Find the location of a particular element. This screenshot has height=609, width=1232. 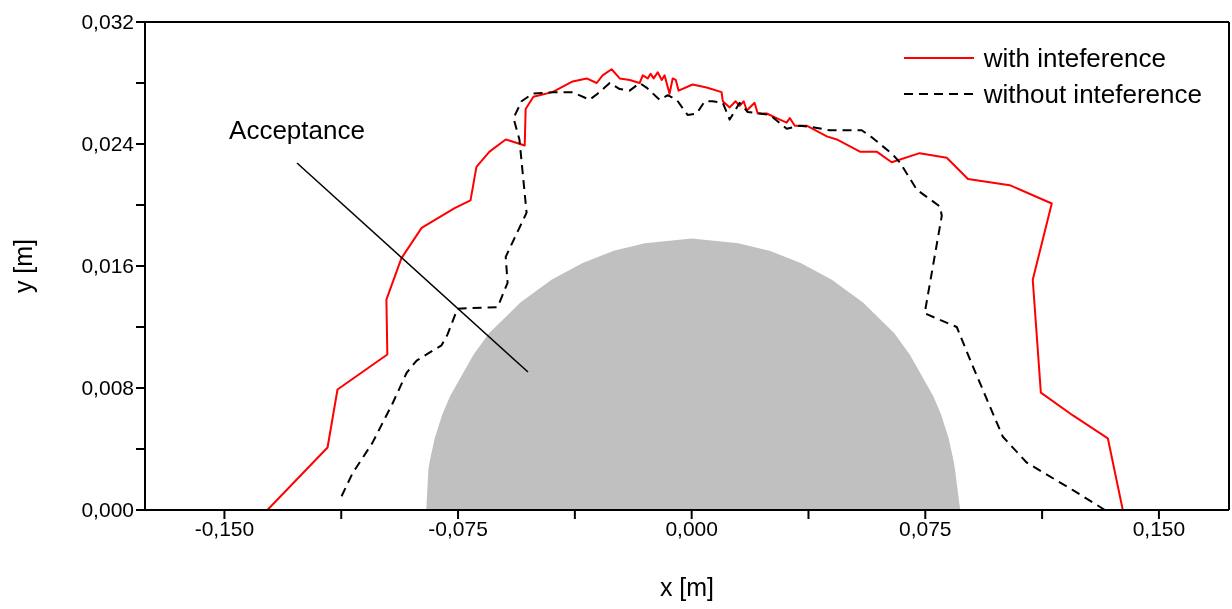

y-tick-label: 0,000 is located at coordinates (107, 510).